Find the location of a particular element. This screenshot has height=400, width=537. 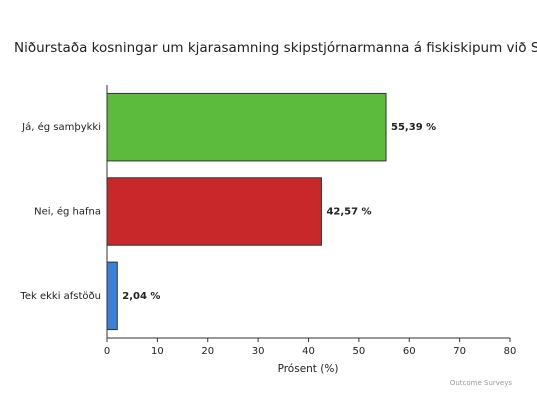

x-tick-label: 10 is located at coordinates (157, 351).